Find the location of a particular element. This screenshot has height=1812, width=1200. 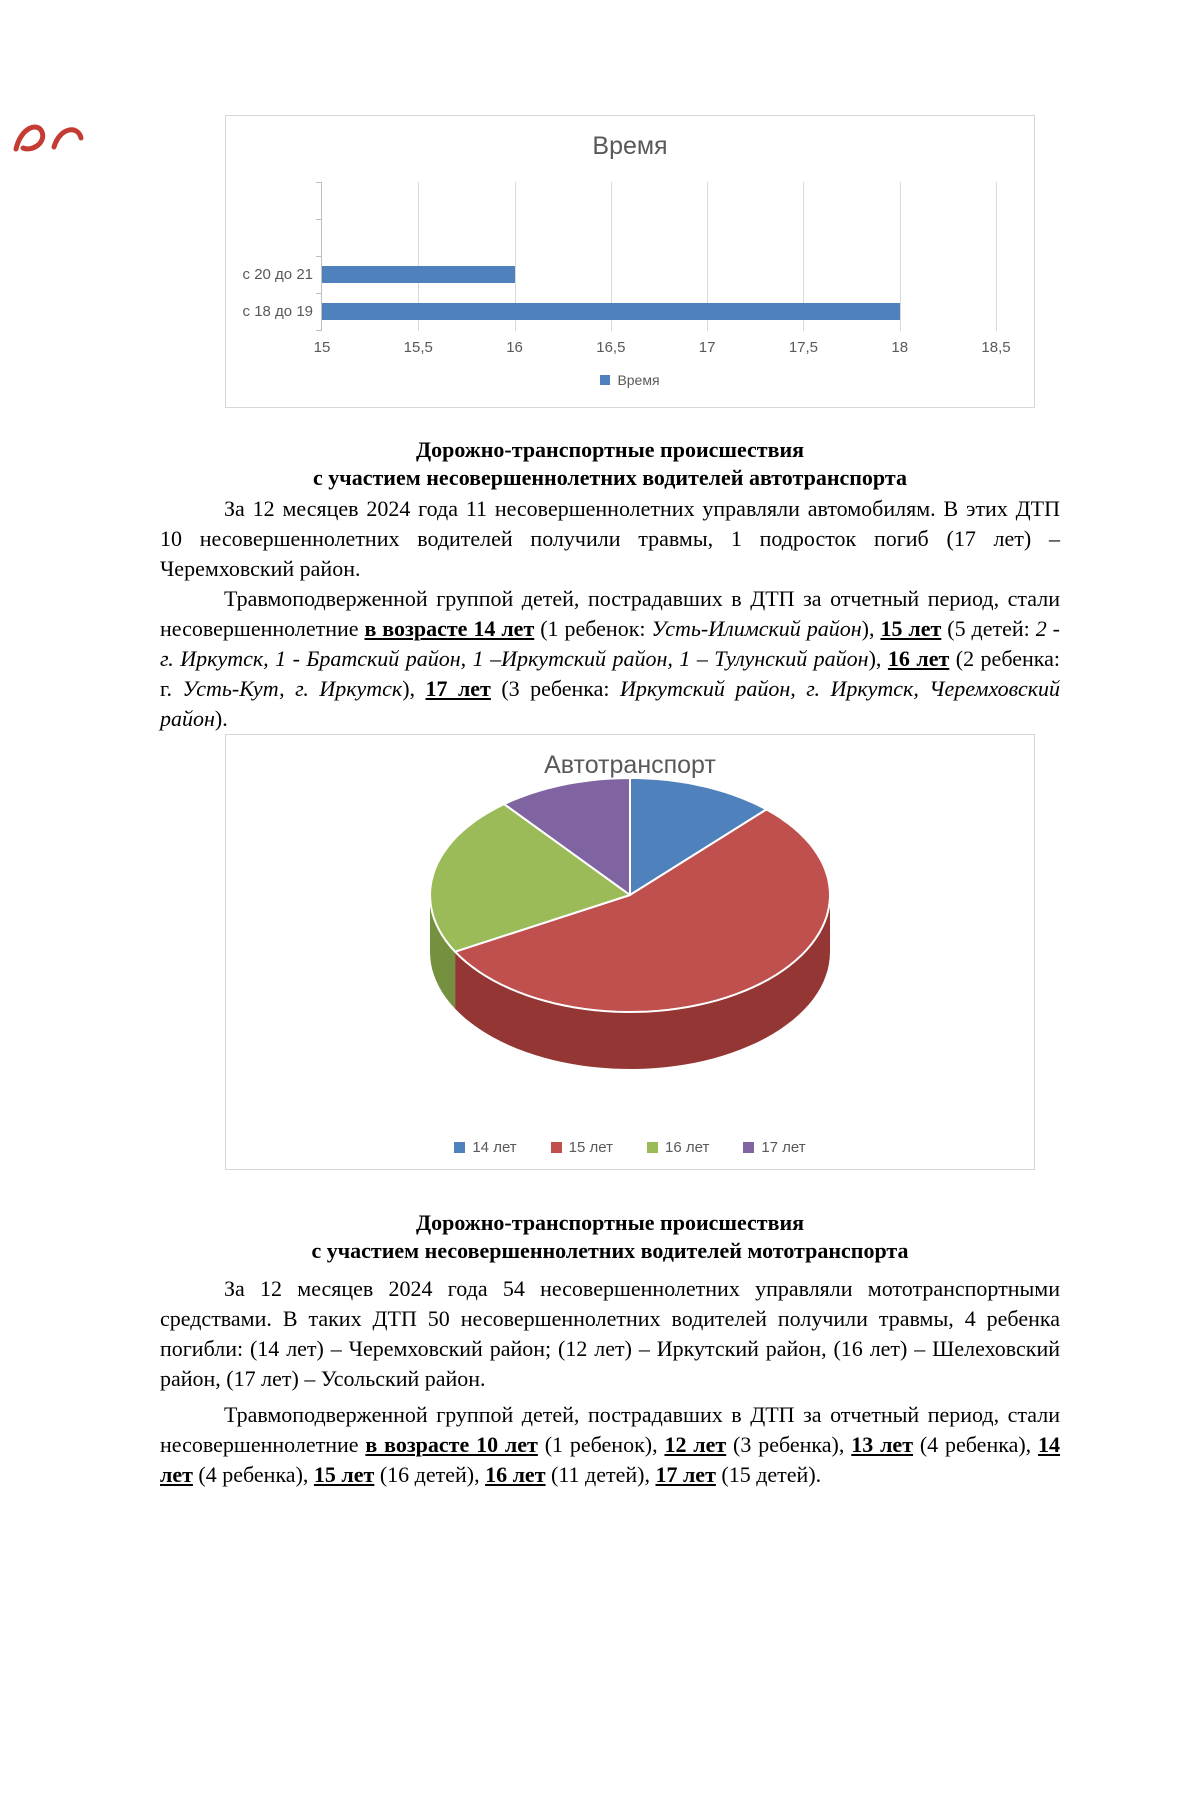

bar-legend-swatch is located at coordinates (605, 380).